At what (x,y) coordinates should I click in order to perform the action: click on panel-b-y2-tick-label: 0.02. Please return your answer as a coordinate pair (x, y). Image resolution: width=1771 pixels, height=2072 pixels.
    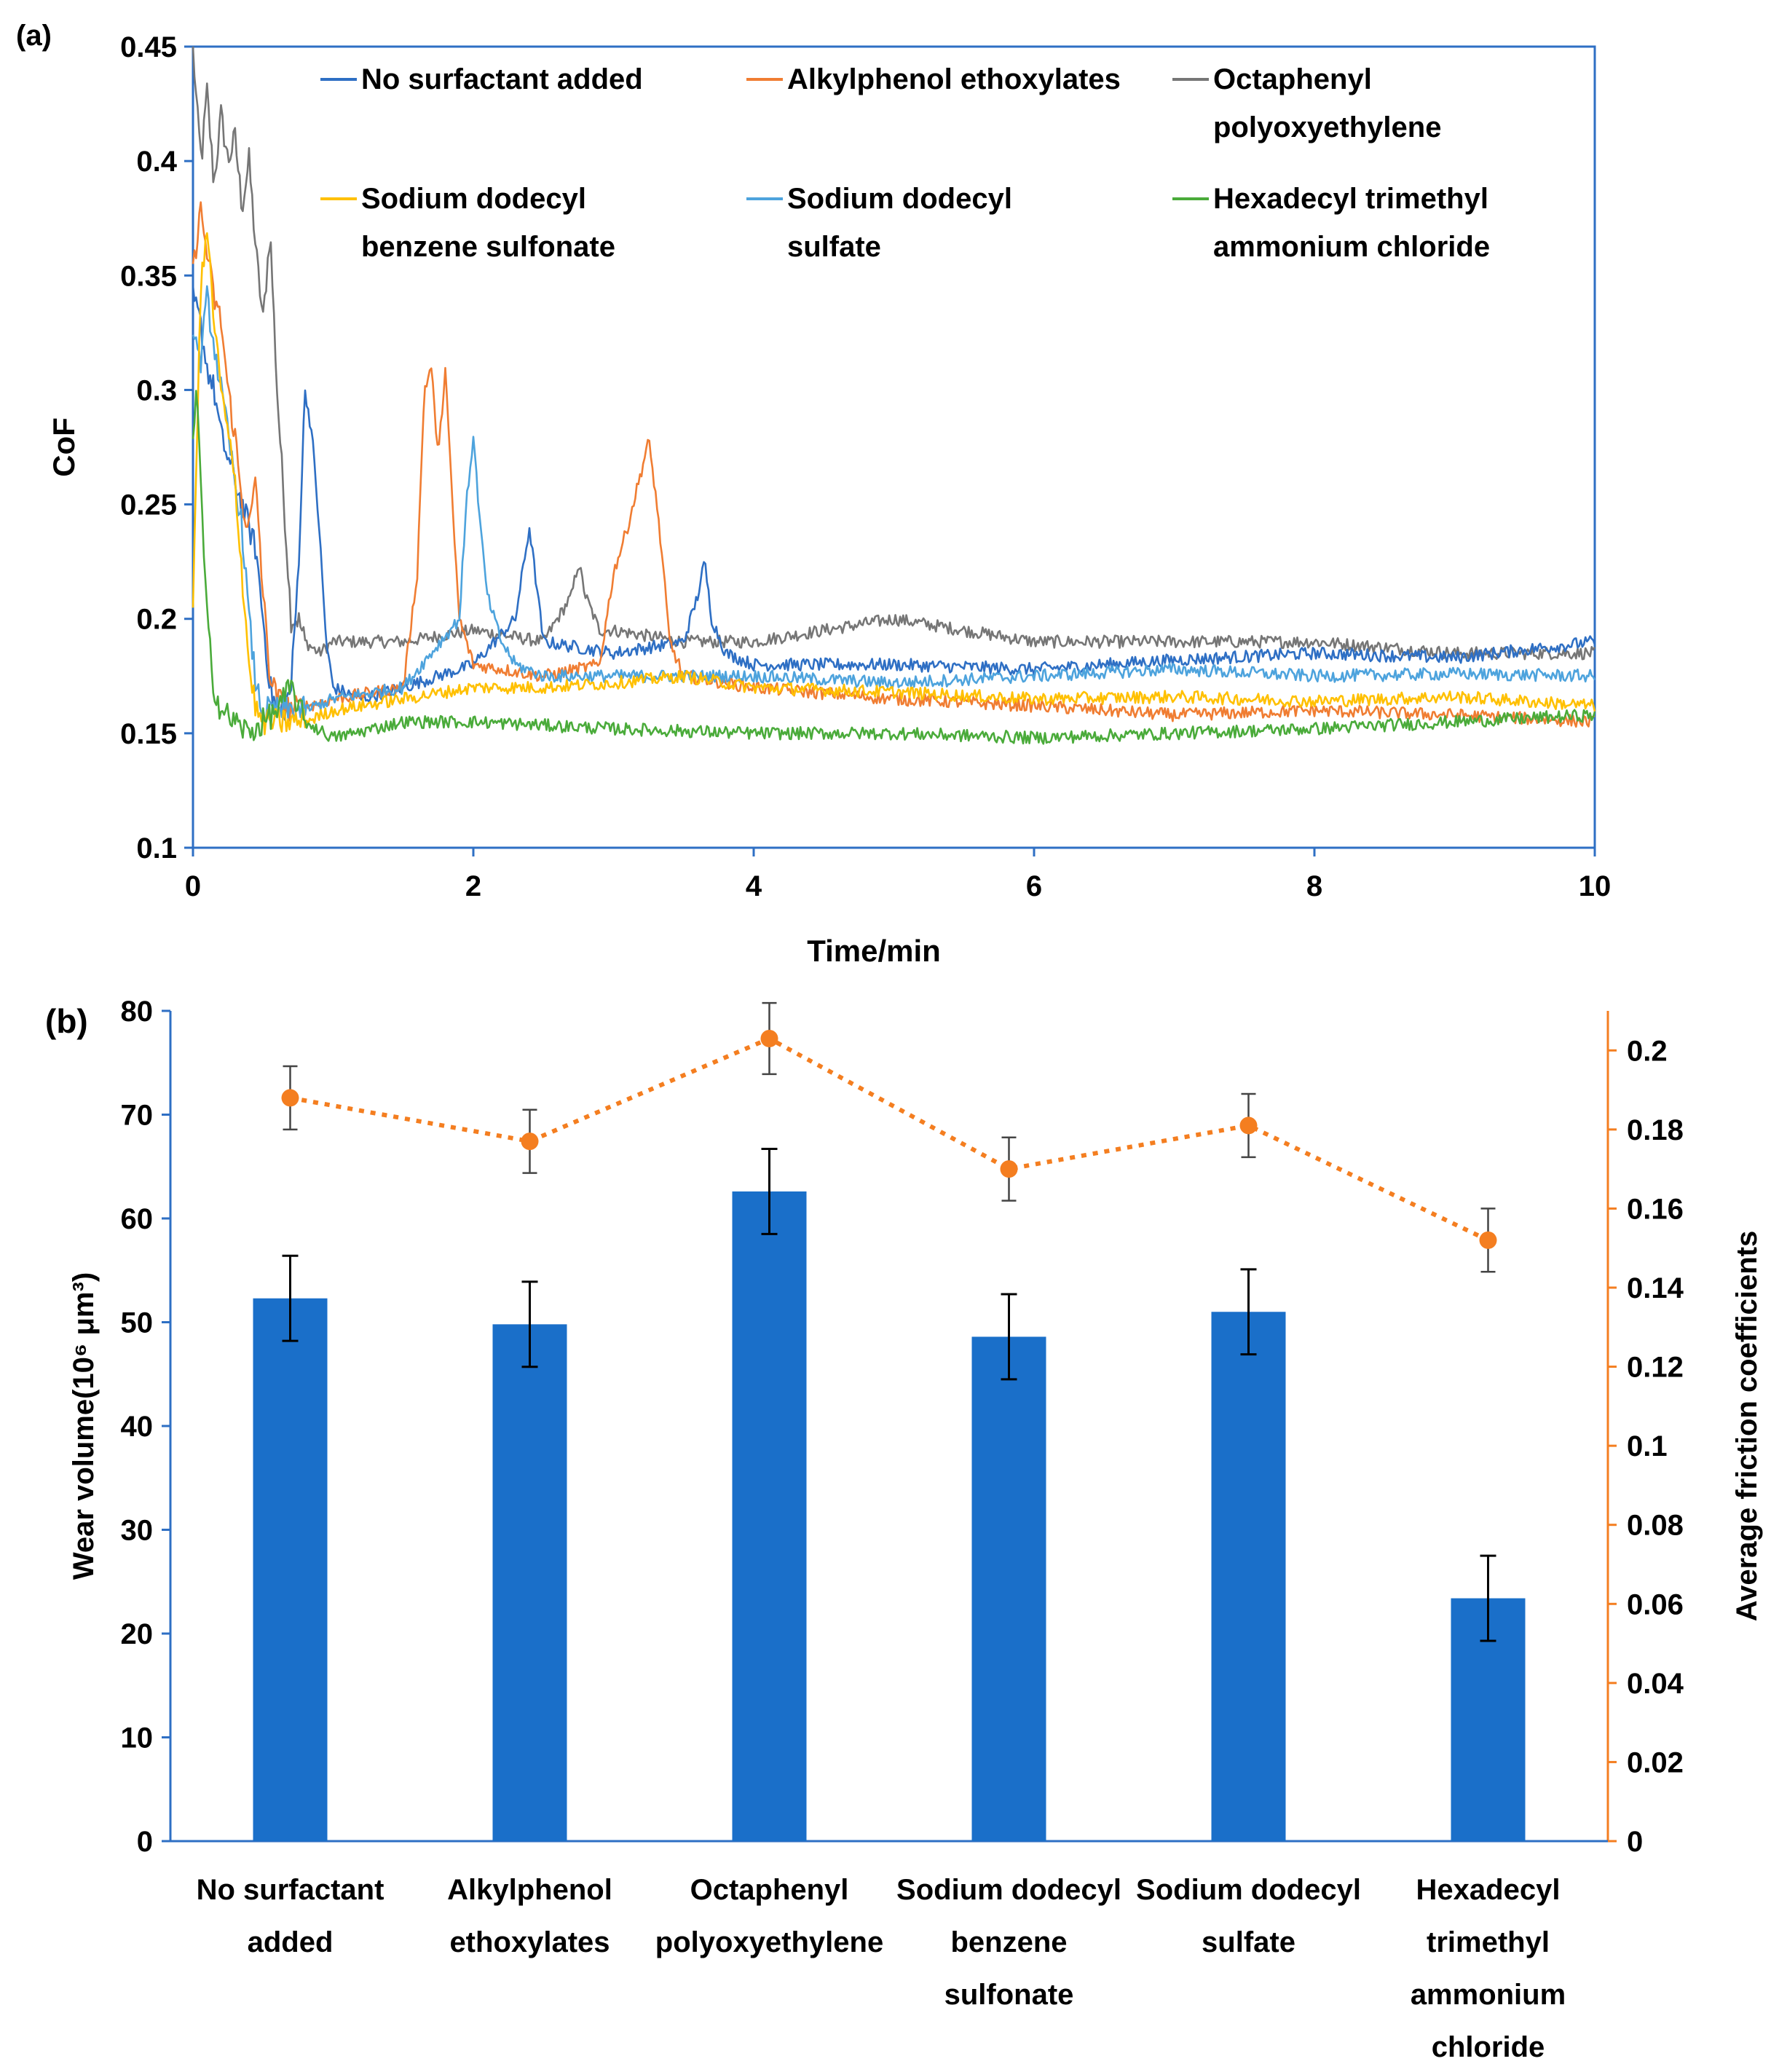
    Looking at the image, I should click on (1655, 1762).